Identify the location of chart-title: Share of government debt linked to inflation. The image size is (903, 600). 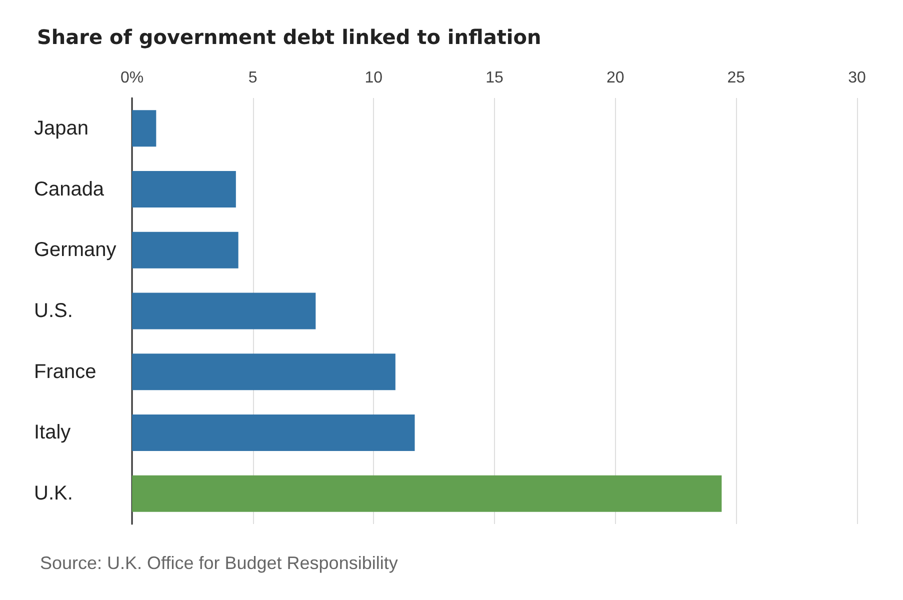
(289, 37).